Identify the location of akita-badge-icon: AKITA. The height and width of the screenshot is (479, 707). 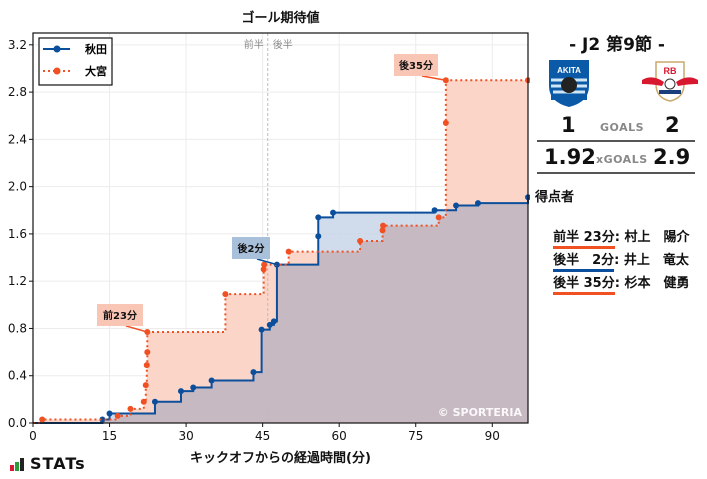
(569, 83).